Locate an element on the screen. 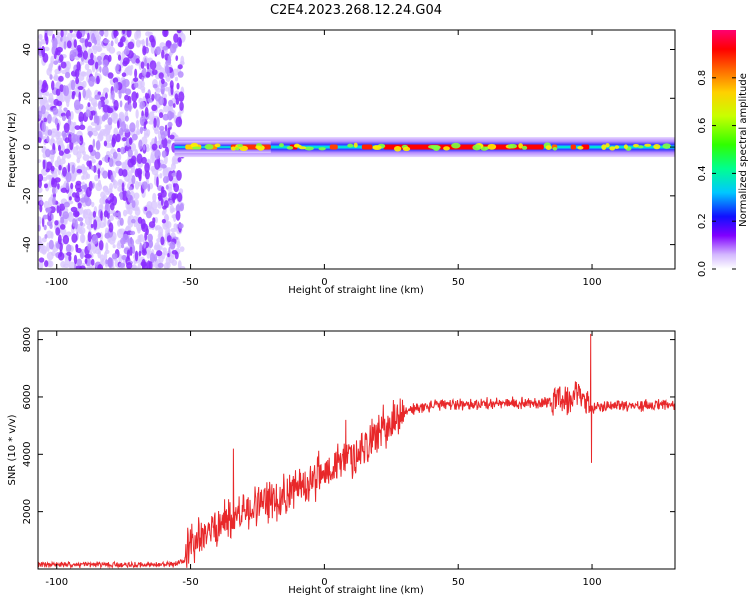  x-tick-label: 50 is located at coordinates (458, 582).